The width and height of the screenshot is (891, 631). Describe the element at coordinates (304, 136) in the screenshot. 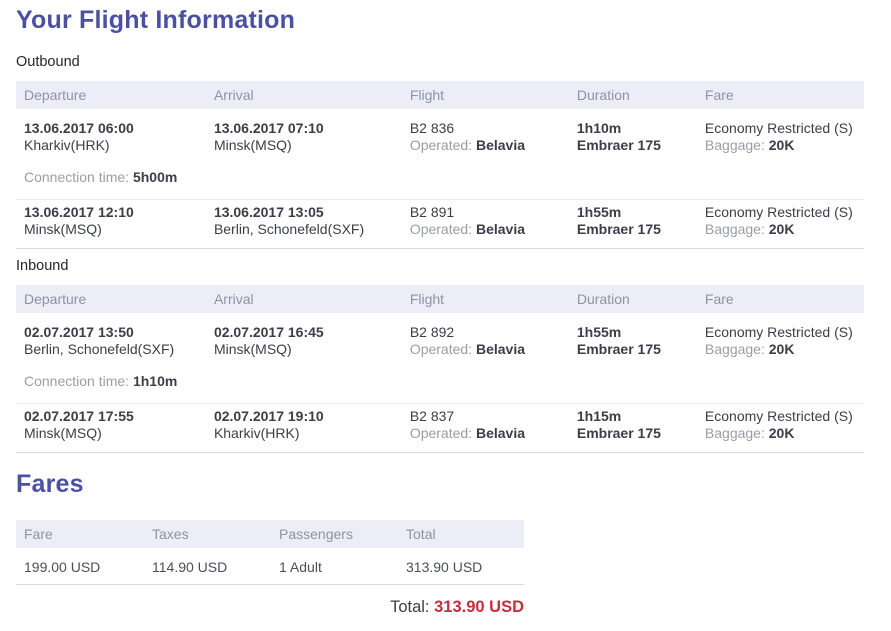

I see `arrival-cell: 13.06.2017 07:10 Minsk(MSQ)` at that location.